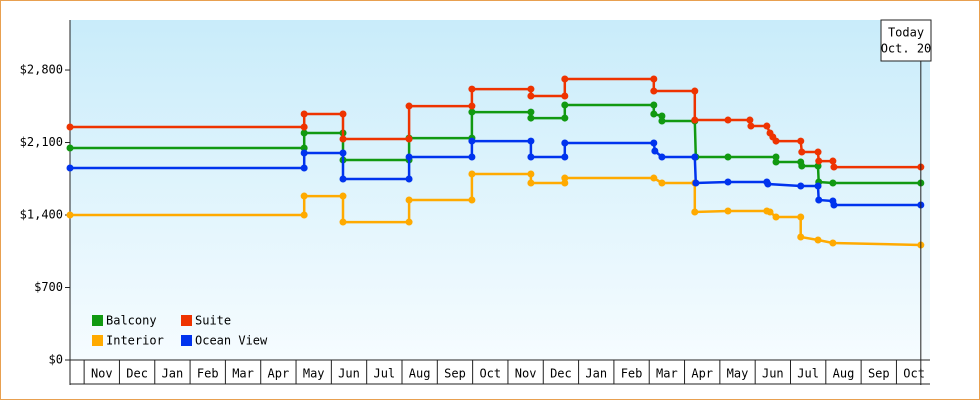 This screenshot has width=980, height=400. What do you see at coordinates (667, 374) in the screenshot?
I see `x-tick-label: Mar` at bounding box center [667, 374].